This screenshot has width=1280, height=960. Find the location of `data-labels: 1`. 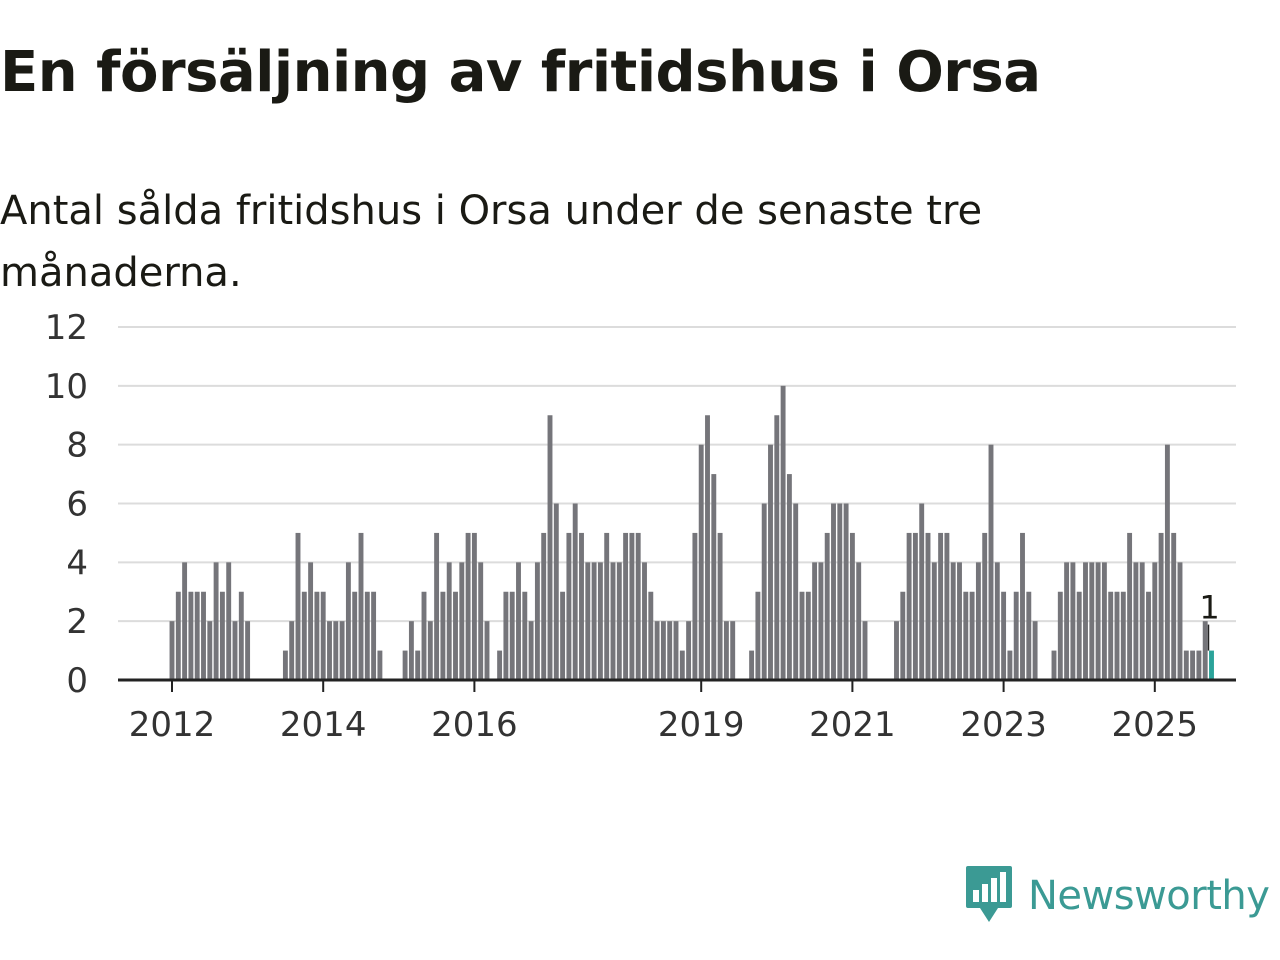

data-labels: 1 is located at coordinates (1209, 620).